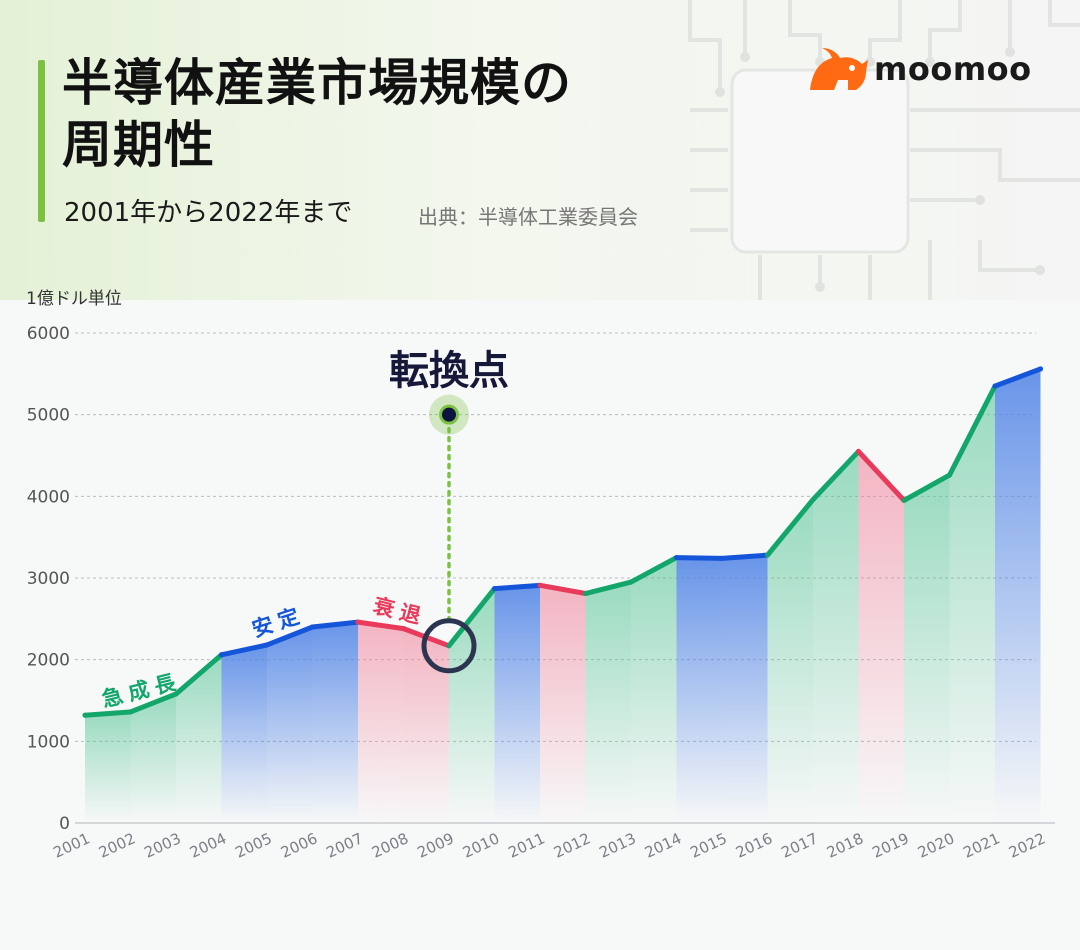 This screenshot has height=950, width=1080. I want to click on area-segment-2002-2003, so click(153, 758).